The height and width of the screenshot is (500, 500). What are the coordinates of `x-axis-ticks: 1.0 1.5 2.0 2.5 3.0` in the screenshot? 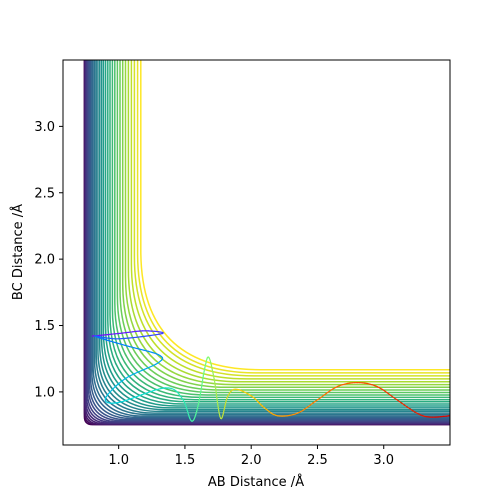 It's located at (251, 456).